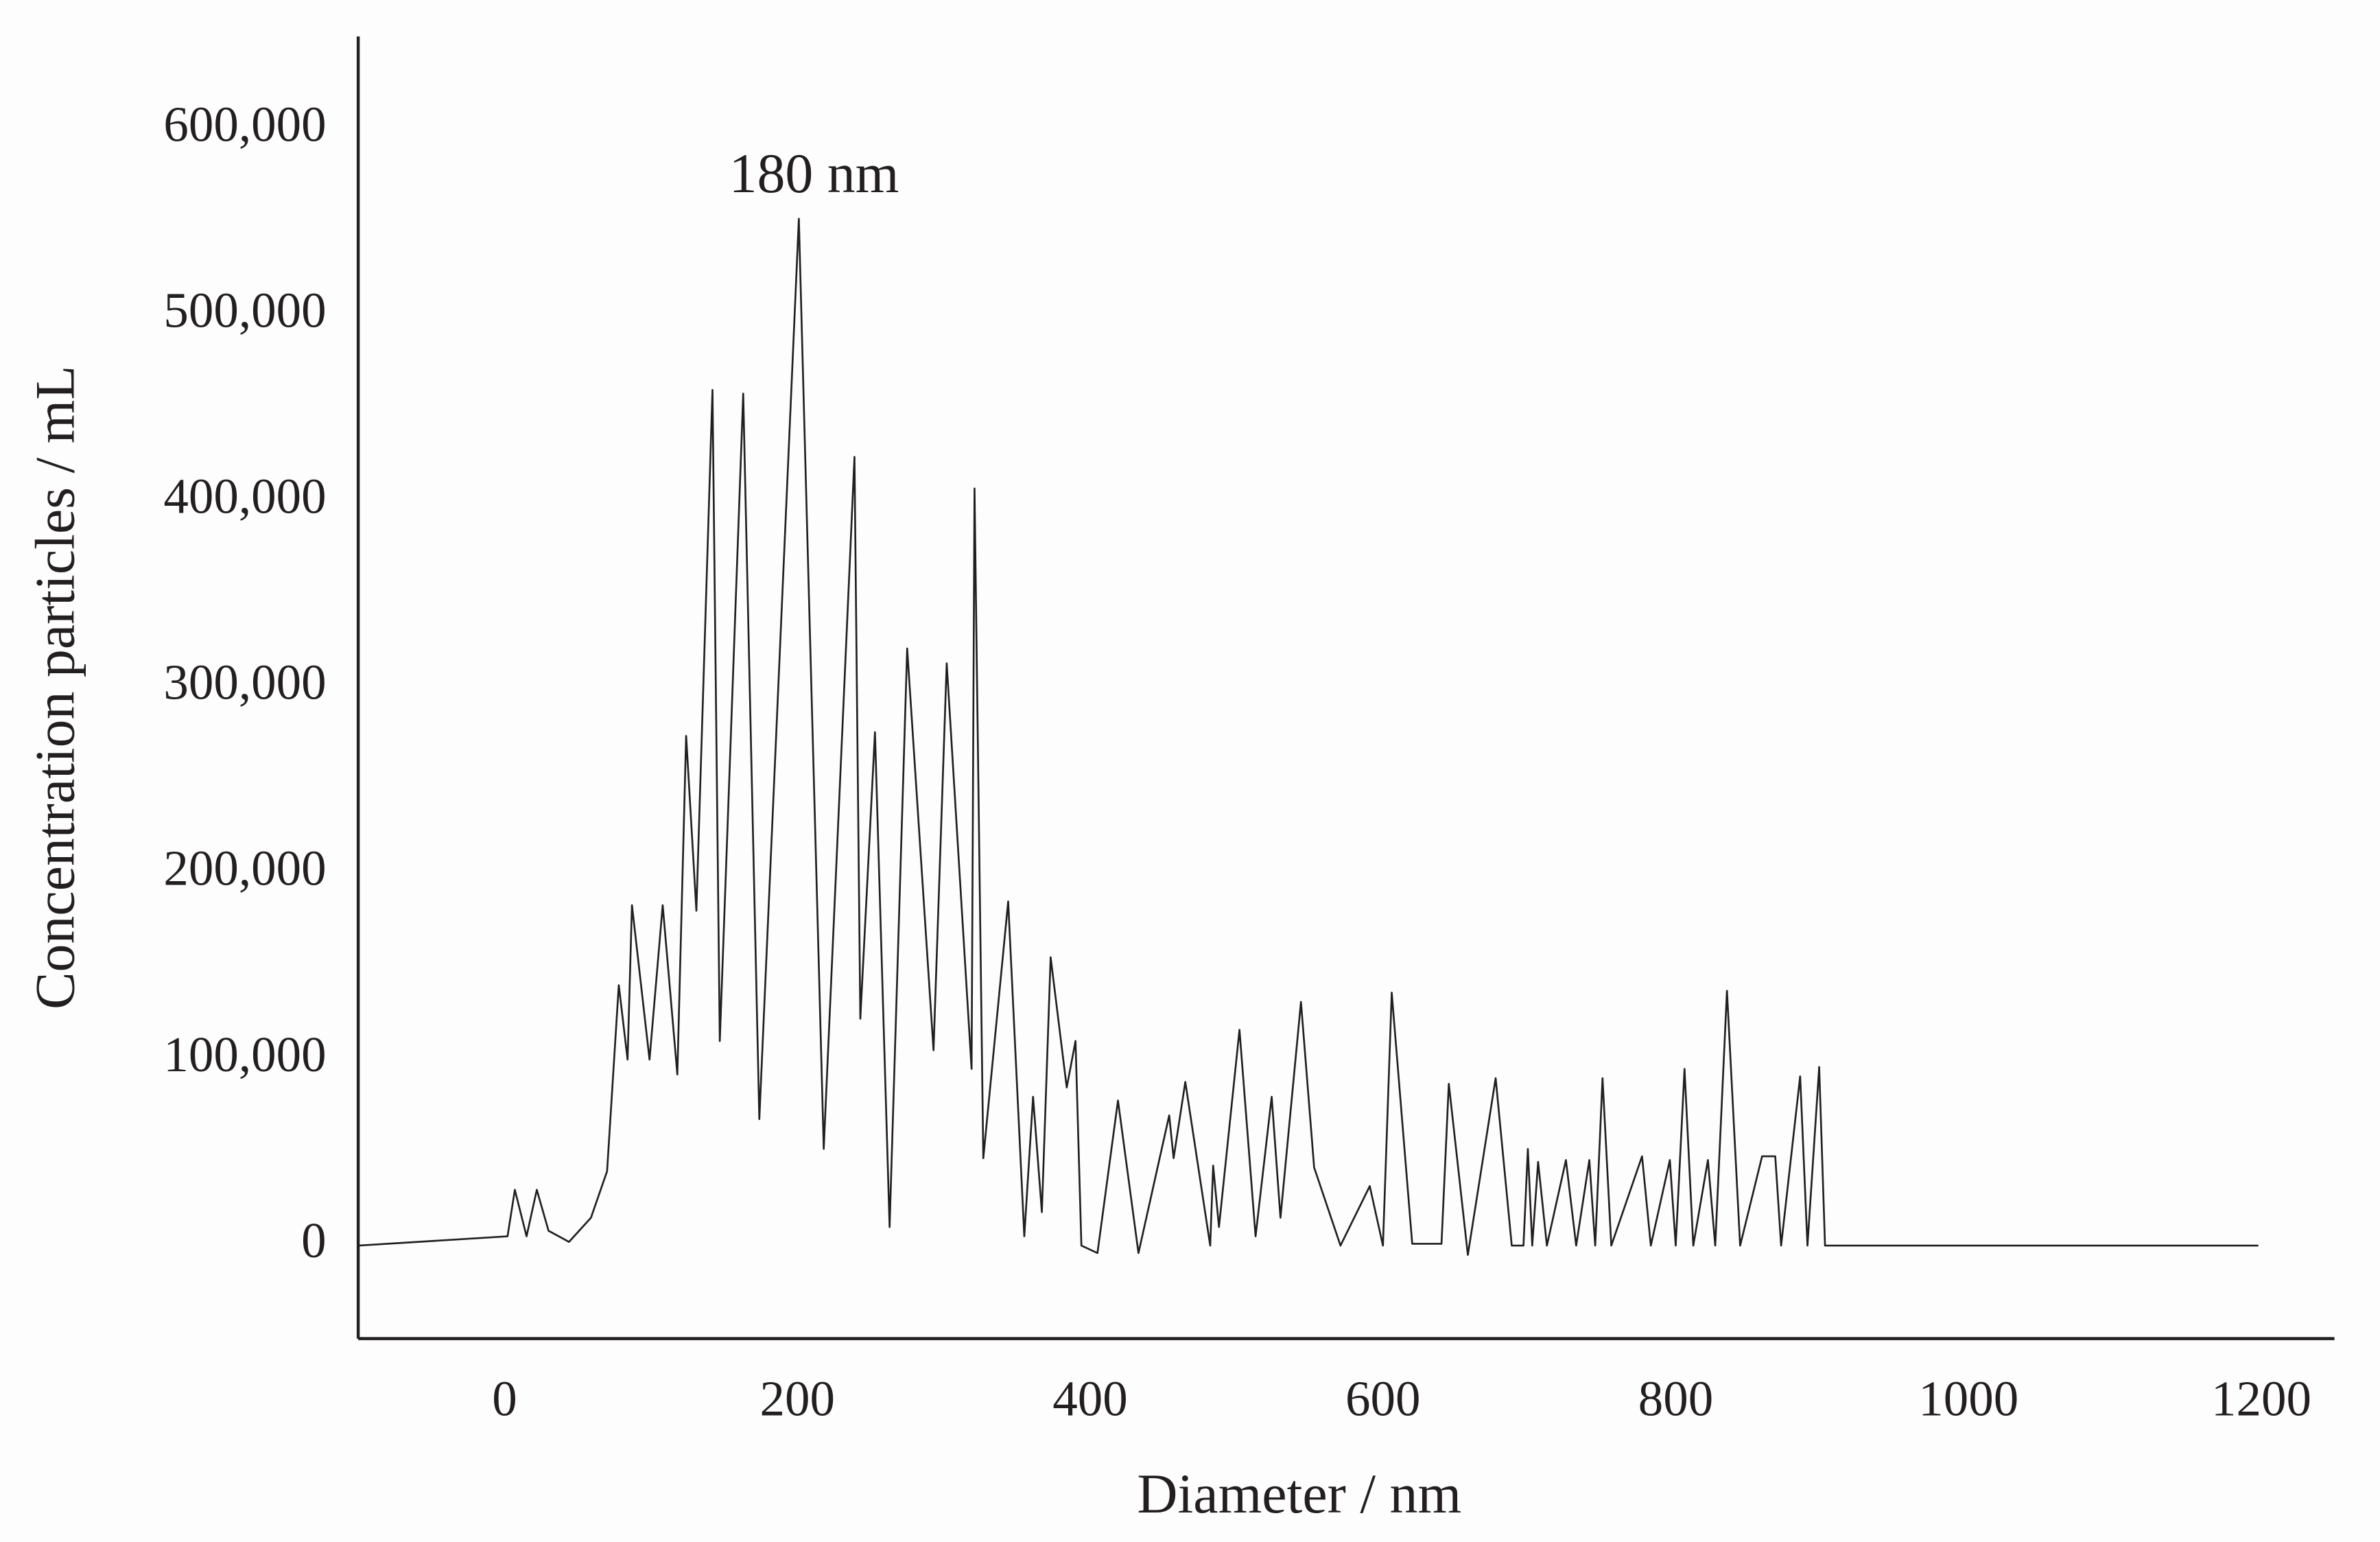 This screenshot has width=2380, height=1542. What do you see at coordinates (244, 310) in the screenshot?
I see `y-tick-label: 500,000` at bounding box center [244, 310].